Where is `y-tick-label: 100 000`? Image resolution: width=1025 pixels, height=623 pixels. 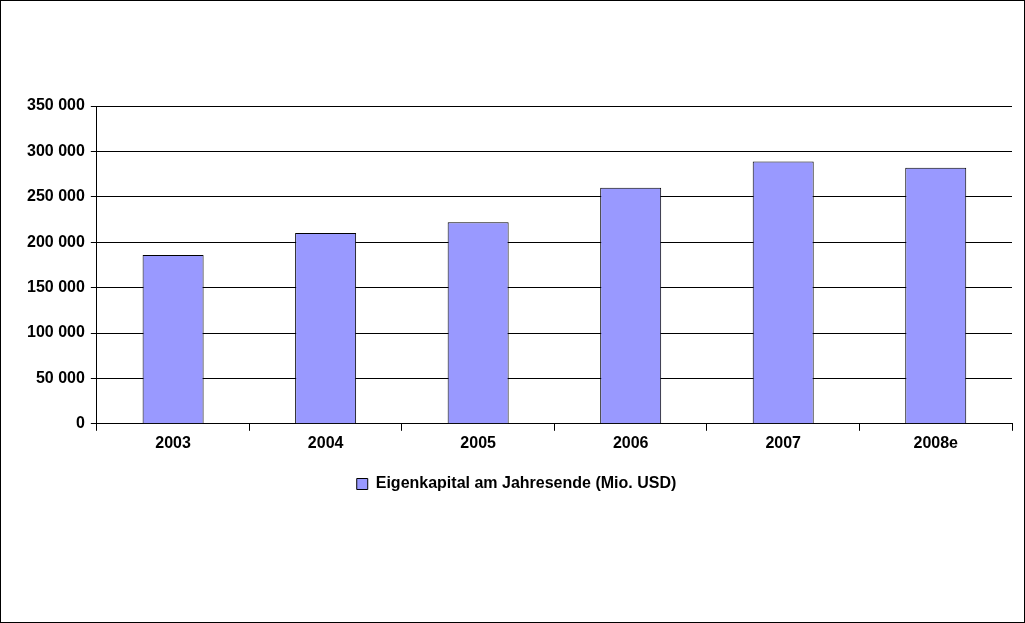
y-tick-label: 100 000 is located at coordinates (55, 332).